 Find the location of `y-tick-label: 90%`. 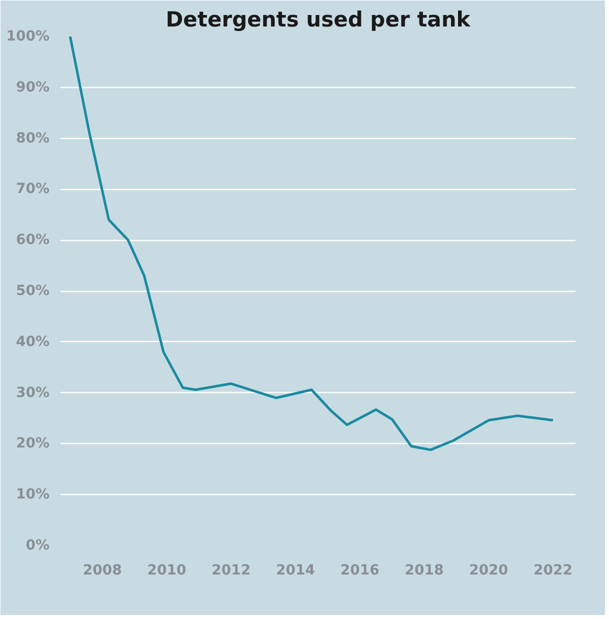

y-tick-label: 90% is located at coordinates (33, 87).